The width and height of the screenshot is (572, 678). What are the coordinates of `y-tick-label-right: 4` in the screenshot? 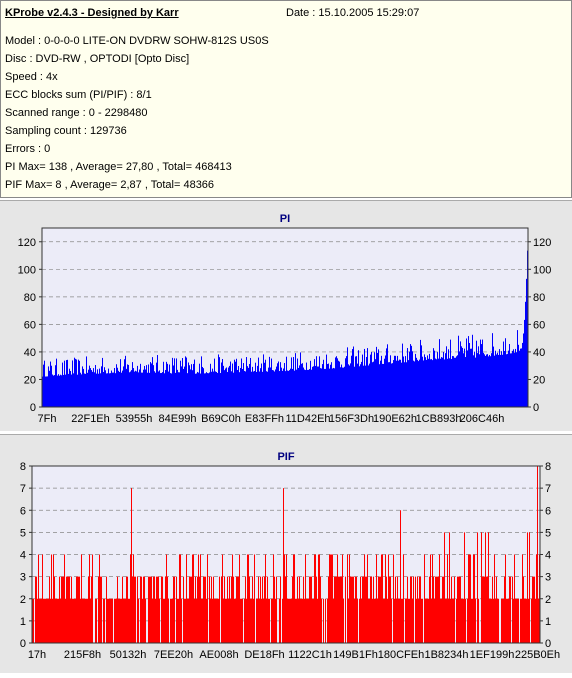 It's located at (548, 556).